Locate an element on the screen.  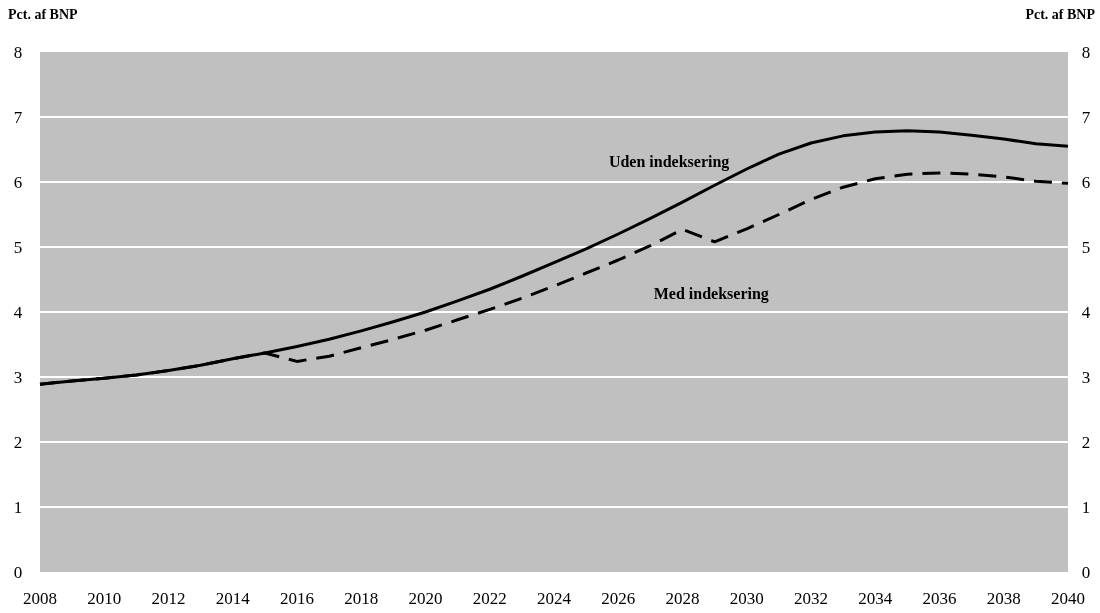
x-tick-label: 2026 is located at coordinates (618, 598).